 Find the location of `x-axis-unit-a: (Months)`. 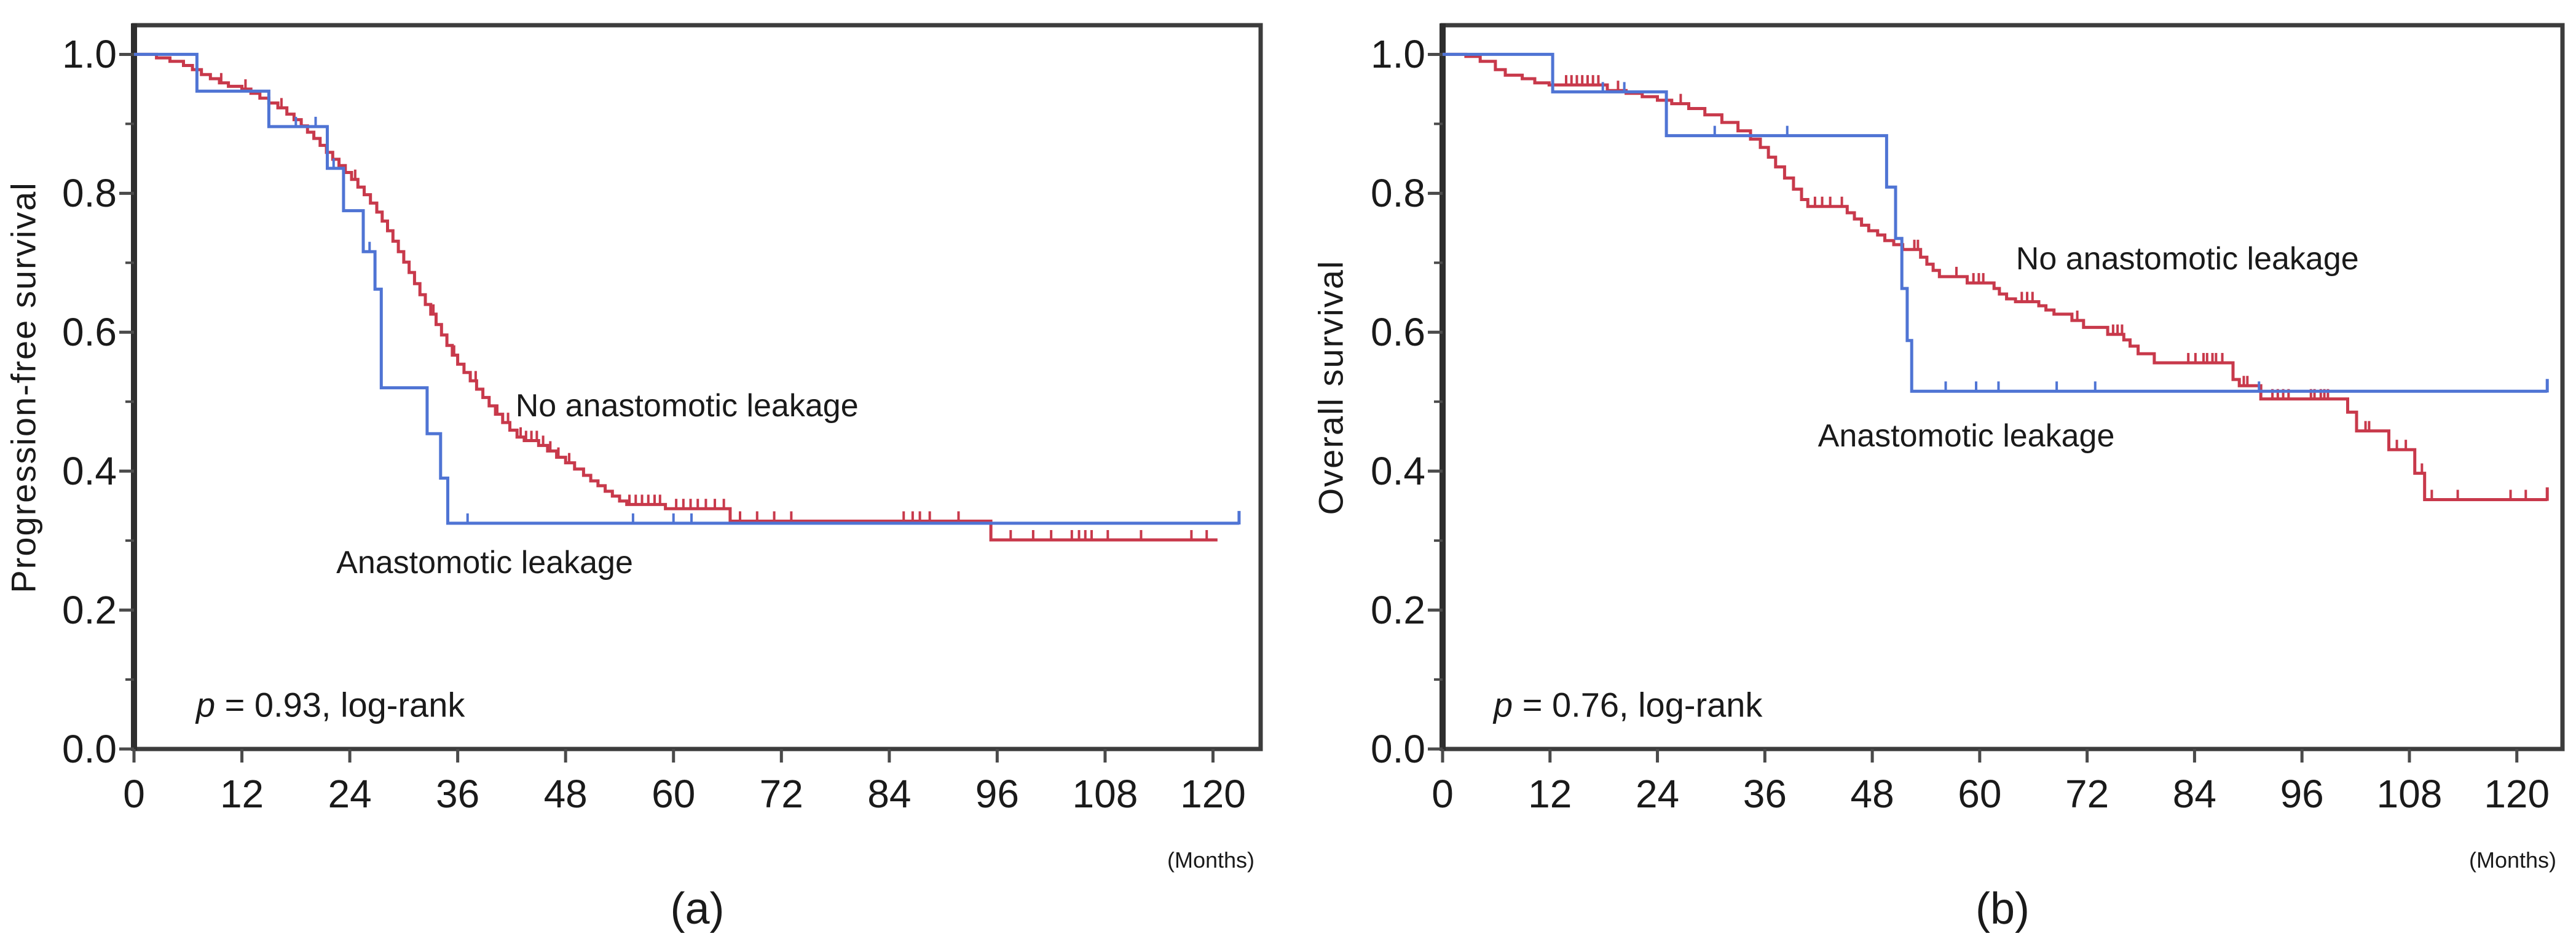

x-axis-unit-a: (Months) is located at coordinates (1211, 860).